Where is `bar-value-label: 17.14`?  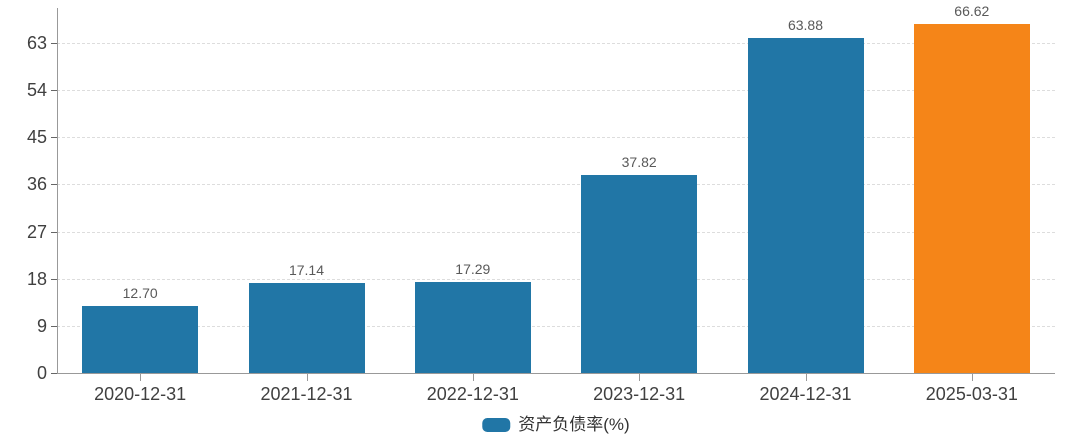
bar-value-label: 17.14 is located at coordinates (306, 270).